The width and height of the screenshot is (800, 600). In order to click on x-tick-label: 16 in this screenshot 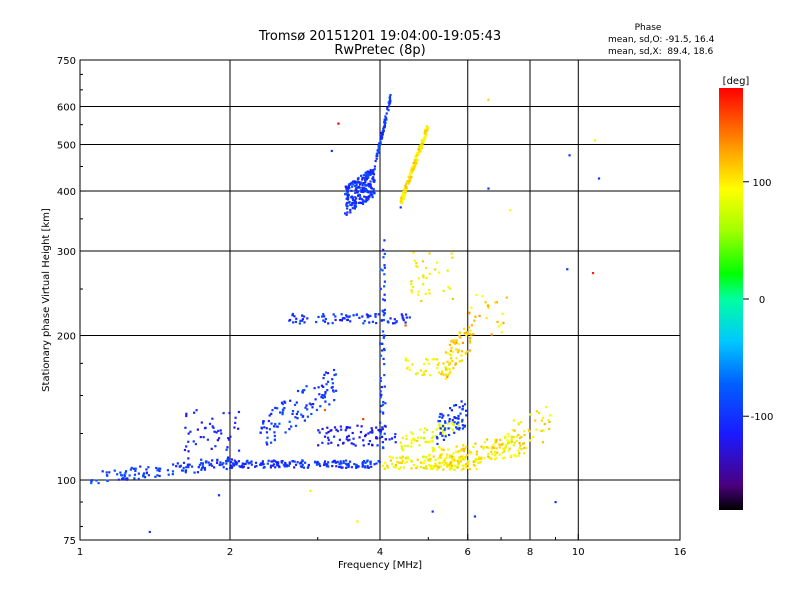, I will do `click(680, 552)`.